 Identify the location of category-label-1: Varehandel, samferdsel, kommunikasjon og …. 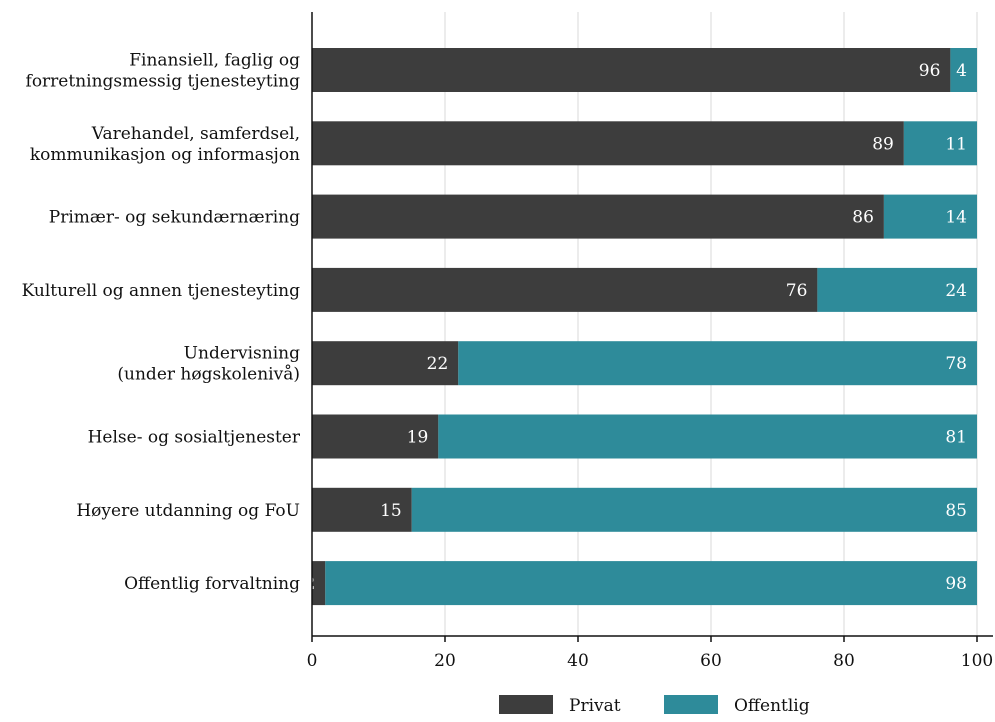
(165, 144).